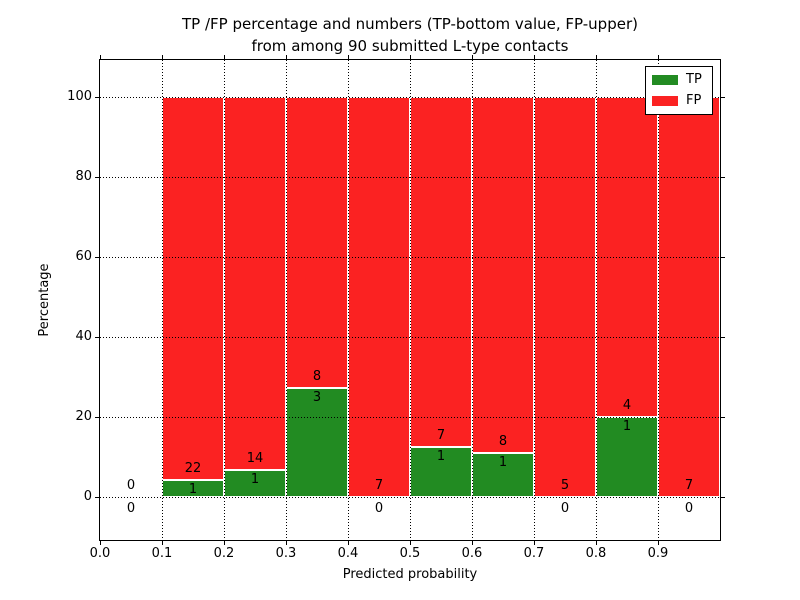 The width and height of the screenshot is (800, 600). What do you see at coordinates (472, 553) in the screenshot?
I see `x-tick-label: 0.6` at bounding box center [472, 553].